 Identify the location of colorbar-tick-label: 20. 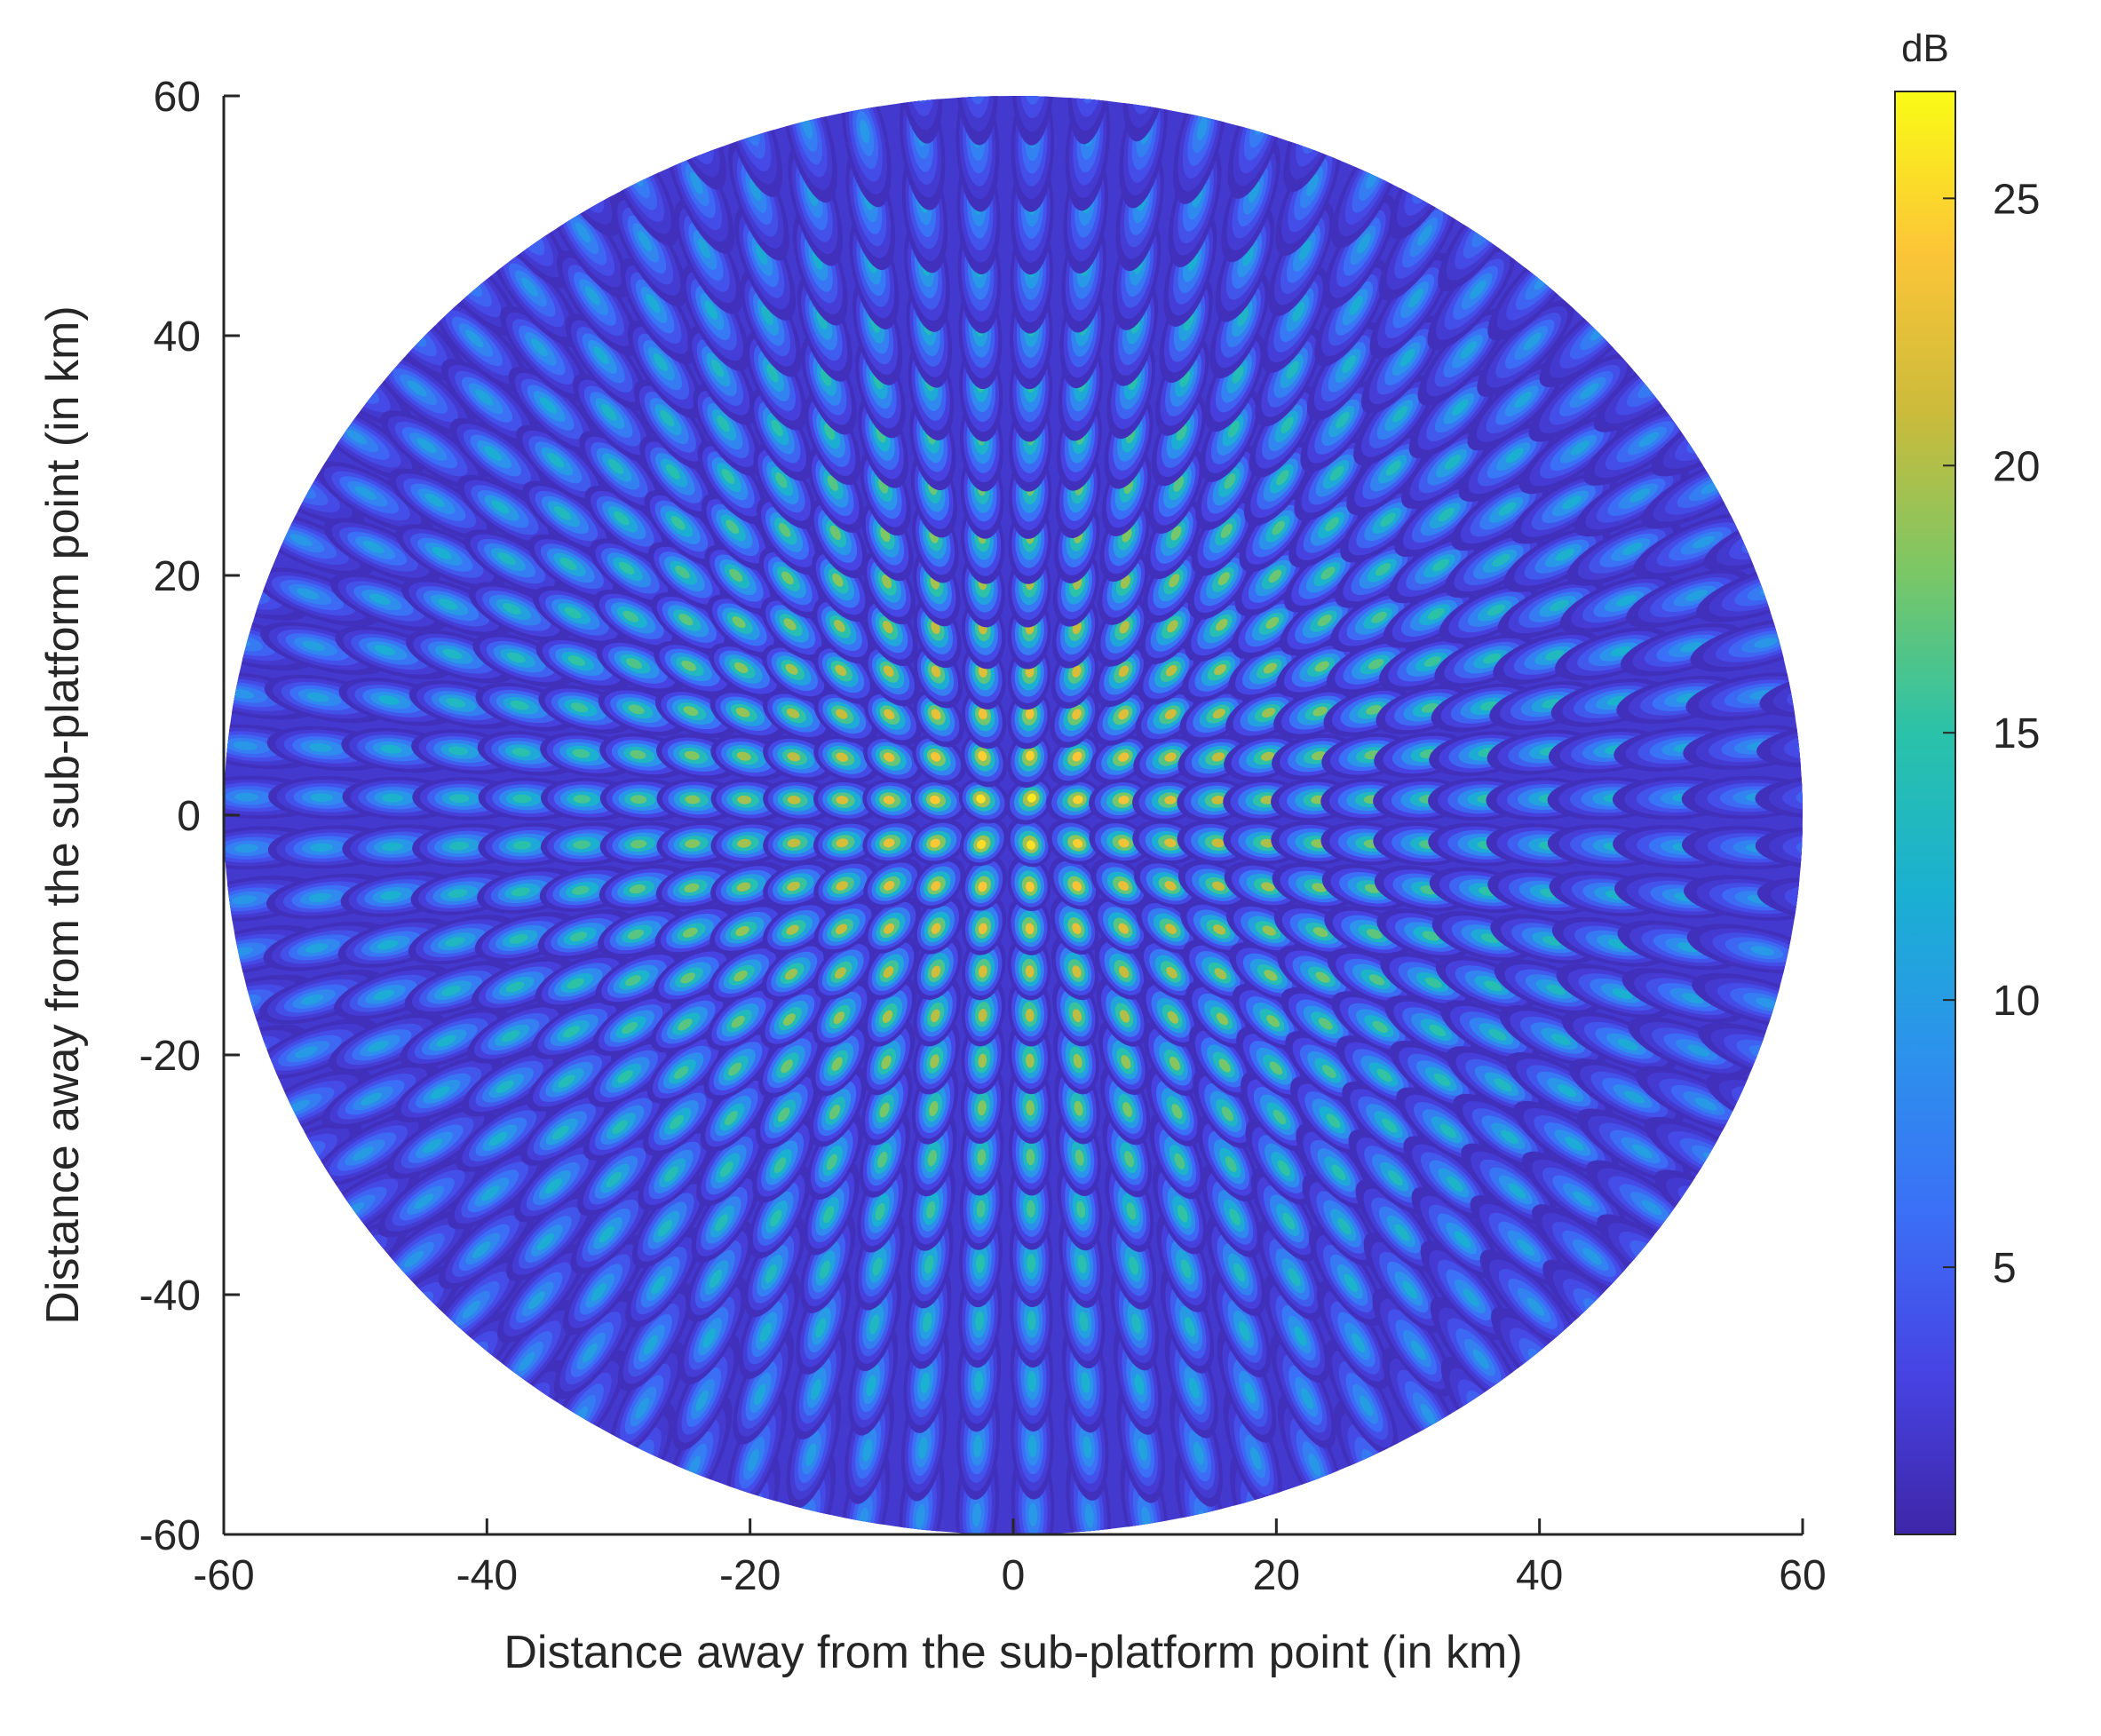
(2017, 467).